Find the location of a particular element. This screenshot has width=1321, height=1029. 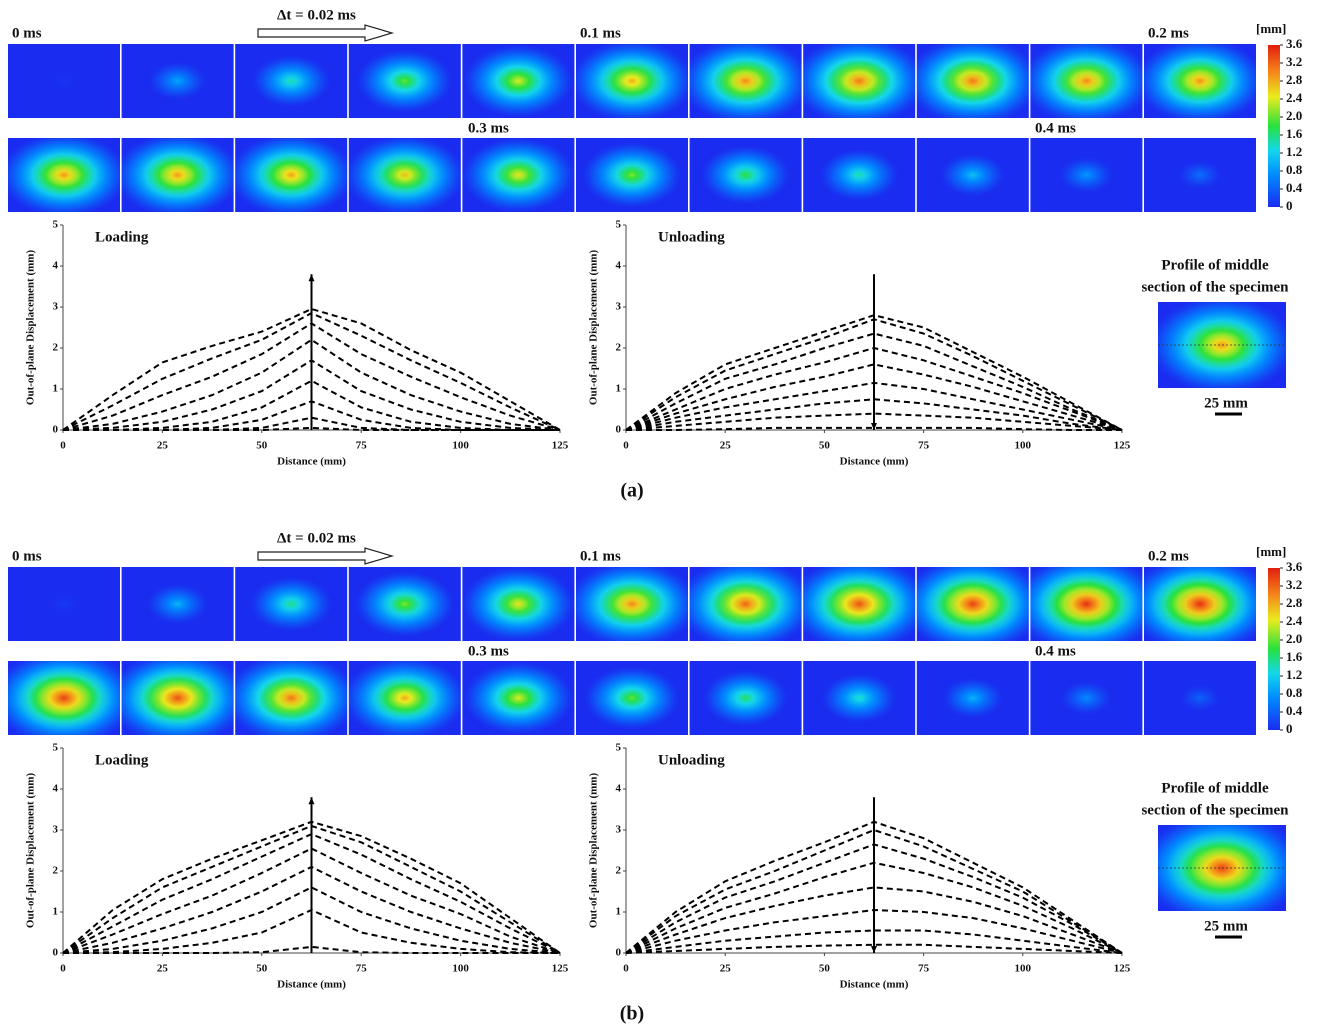

colorbar-tick-label: 3.6 is located at coordinates (1294, 566).